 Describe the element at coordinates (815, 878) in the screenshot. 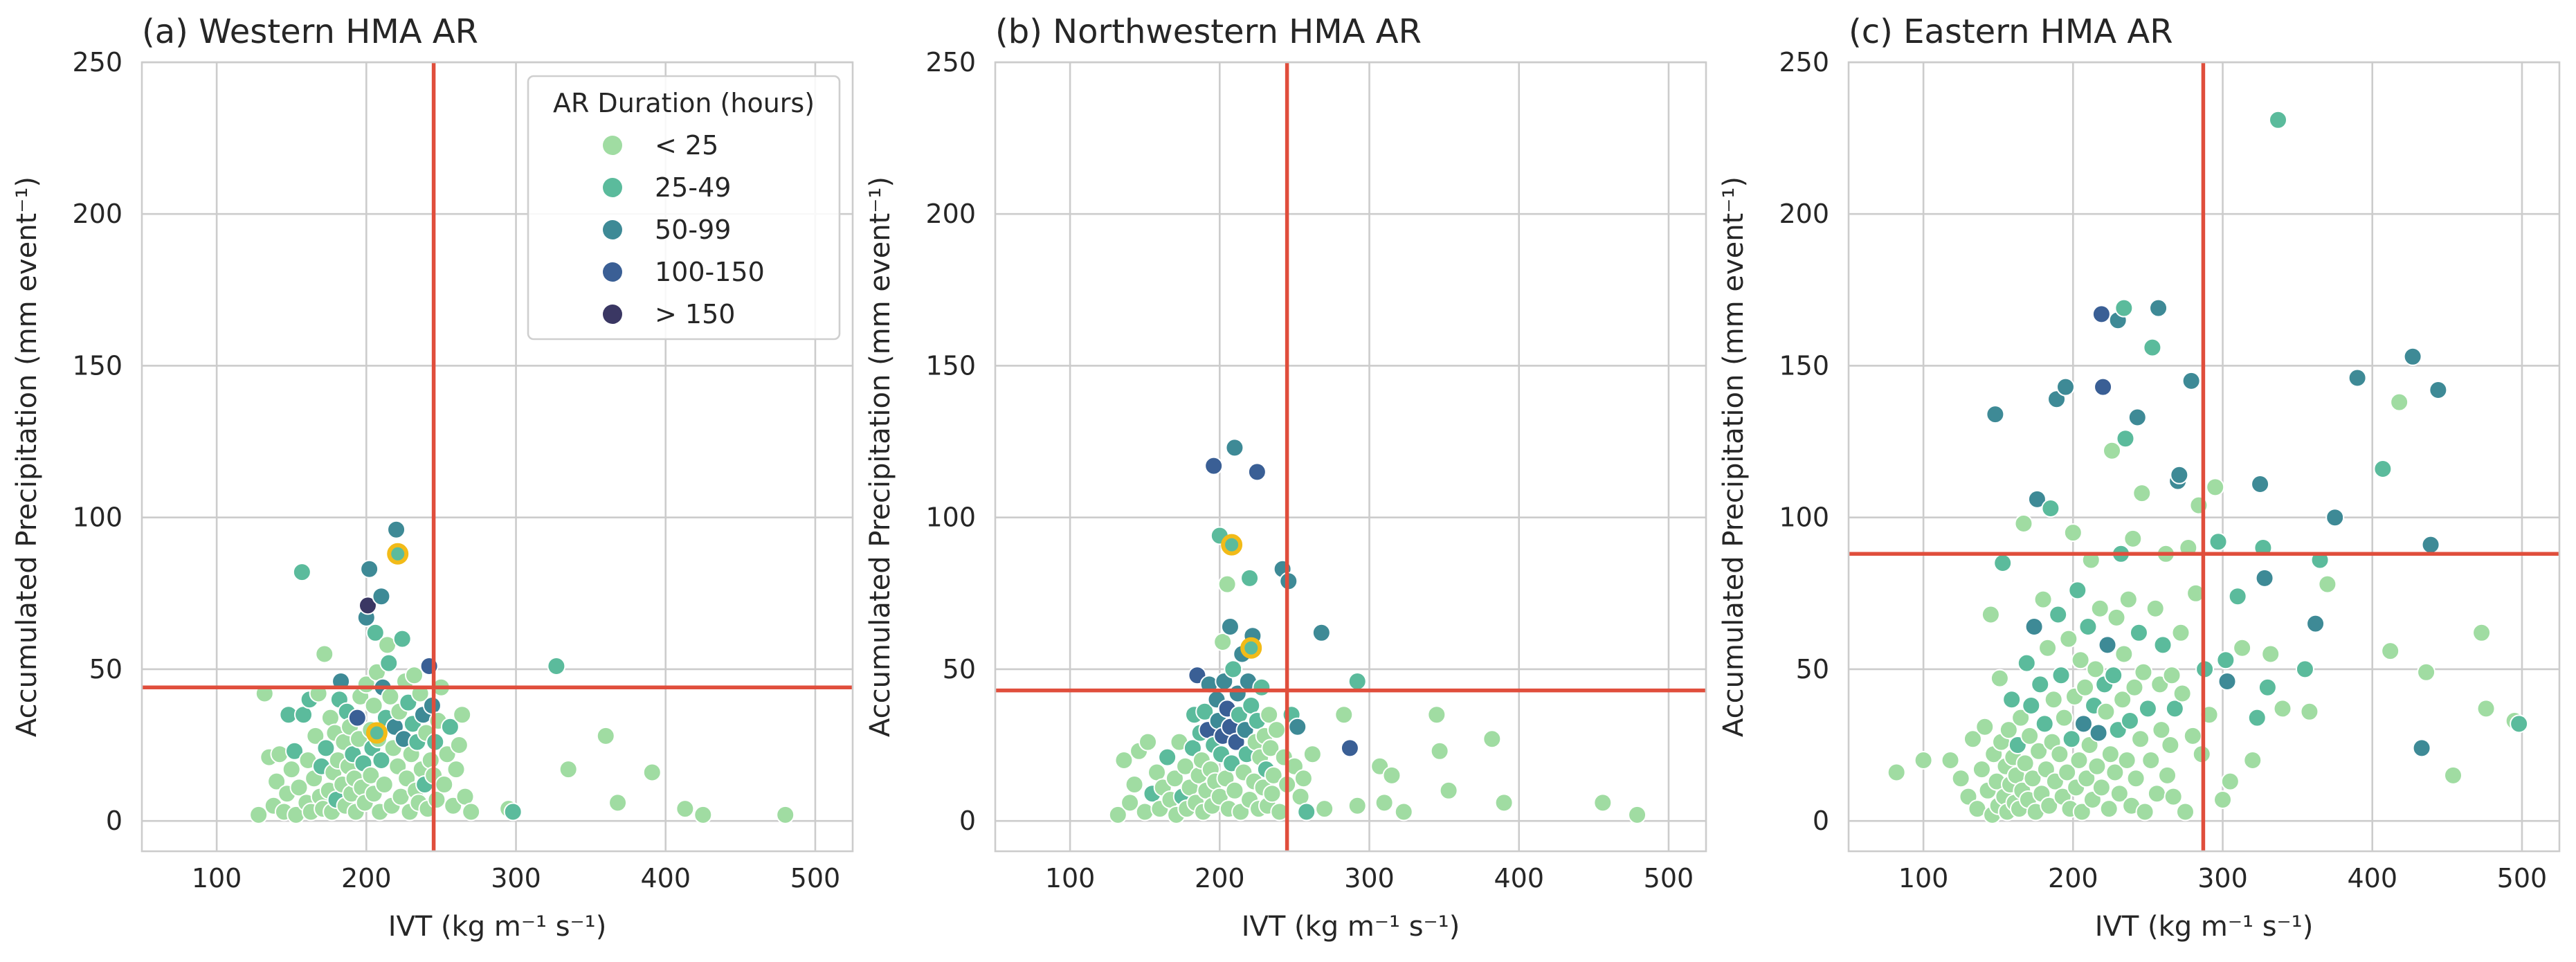

I see `x-tick-label: 500` at that location.